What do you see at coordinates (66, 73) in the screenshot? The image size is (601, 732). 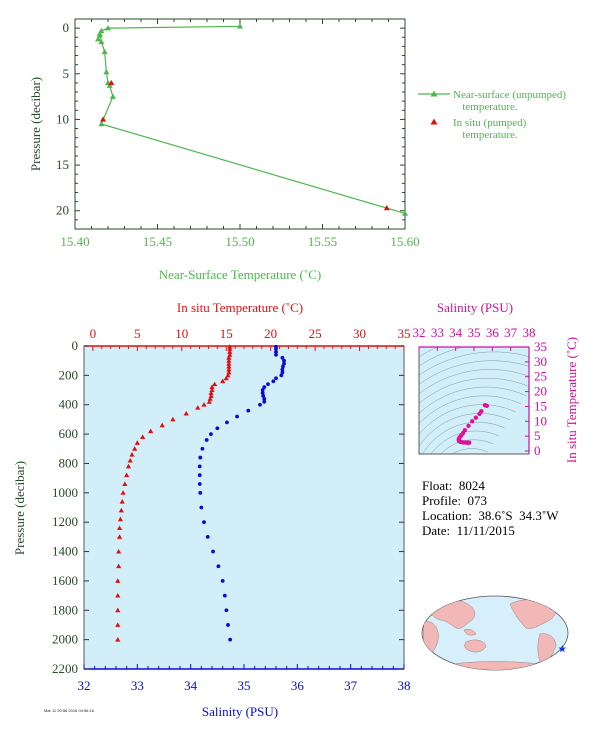 I see `top-y-tick-label: 5` at bounding box center [66, 73].